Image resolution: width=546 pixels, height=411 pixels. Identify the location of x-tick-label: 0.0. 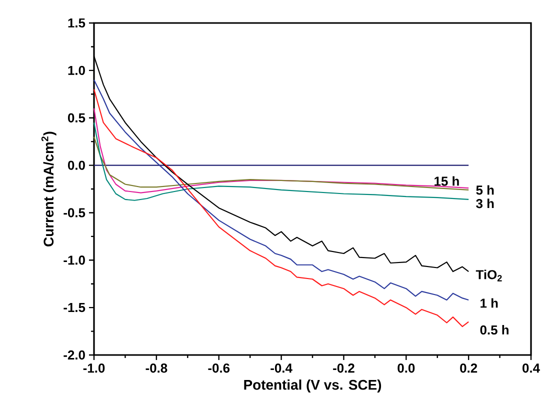
(406, 368).